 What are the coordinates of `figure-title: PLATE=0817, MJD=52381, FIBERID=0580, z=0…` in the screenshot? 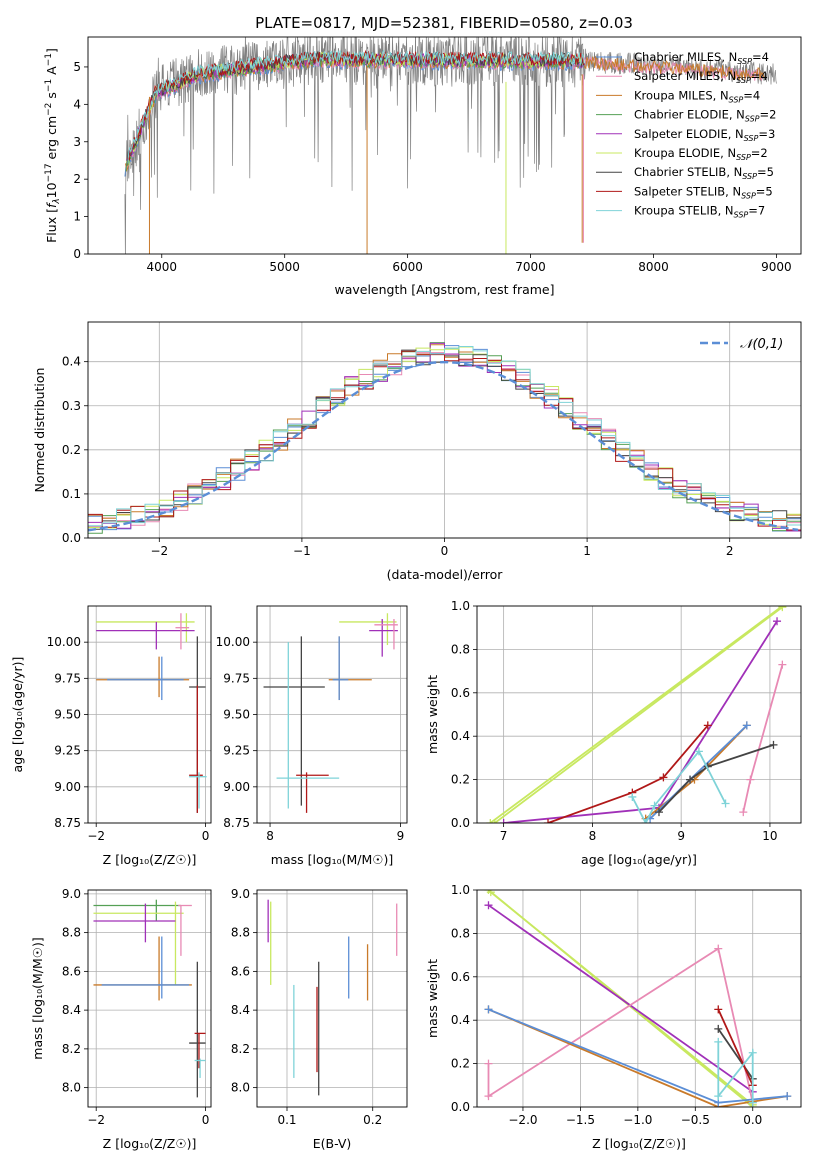 It's located at (444, 23).